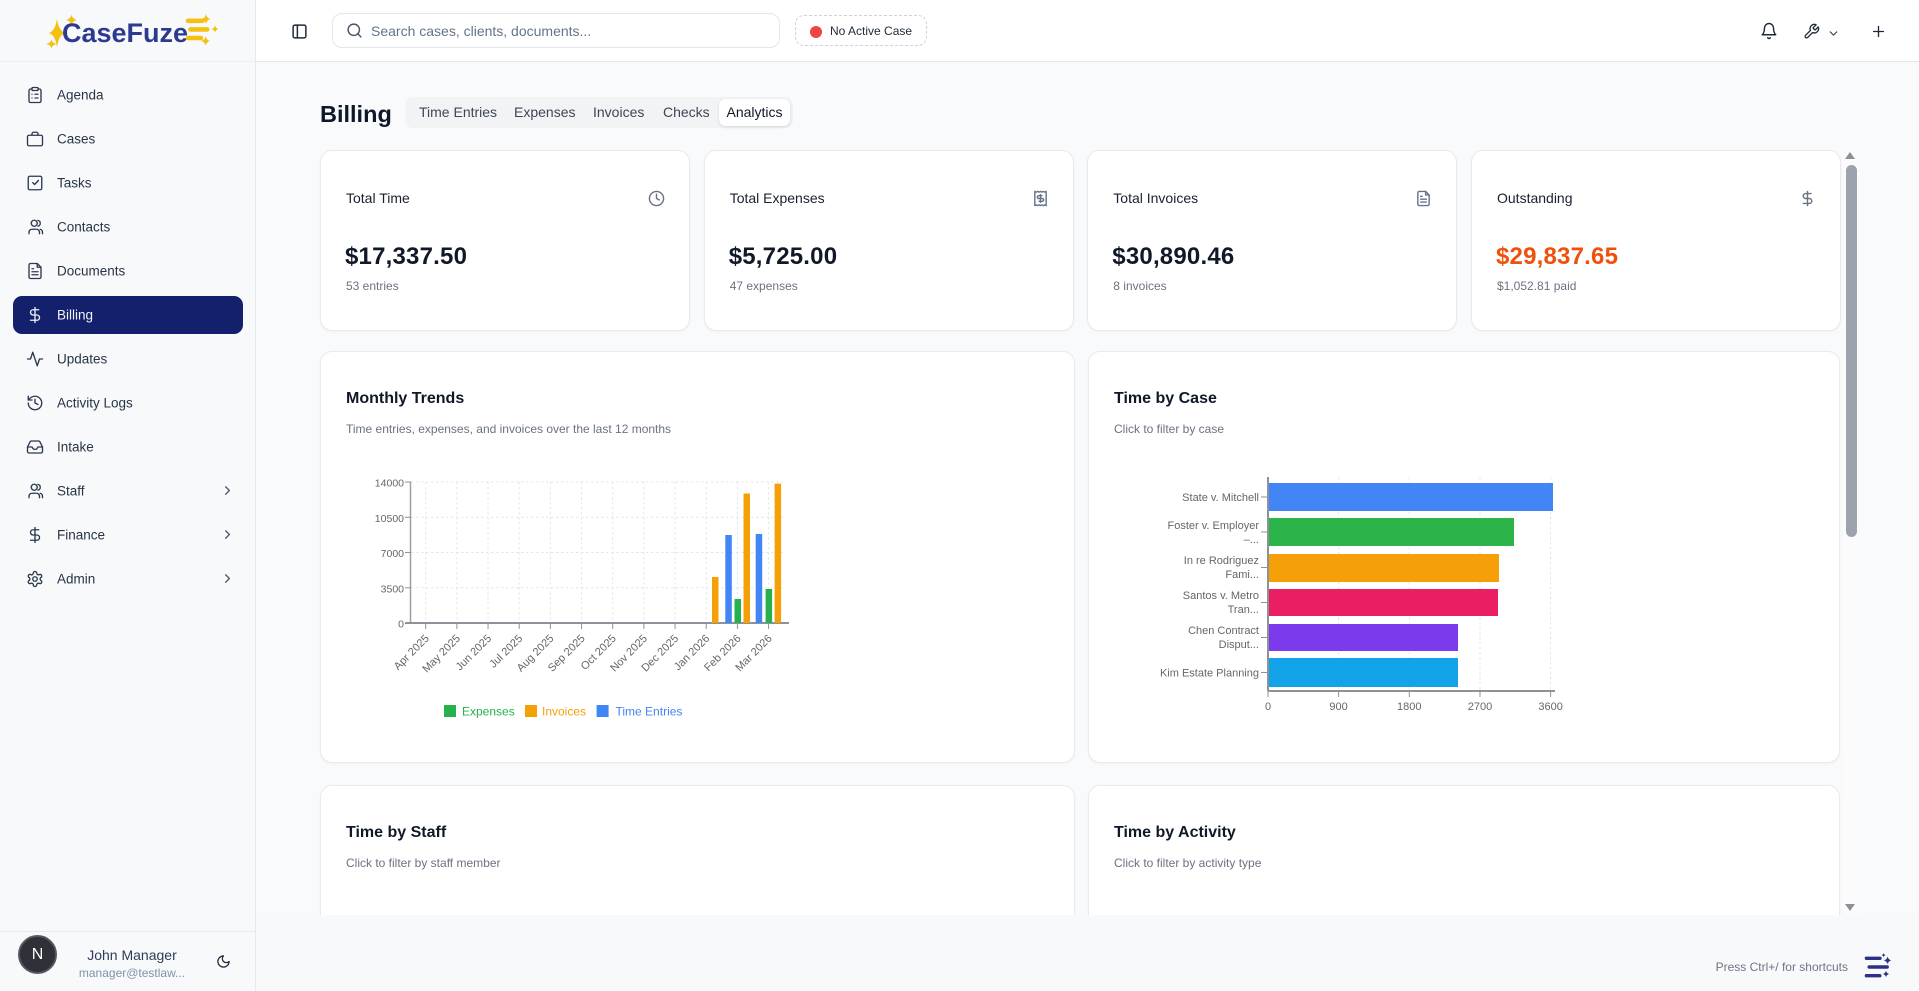  Describe the element at coordinates (1550, 707) in the screenshot. I see `svg-text: 3600` at that location.